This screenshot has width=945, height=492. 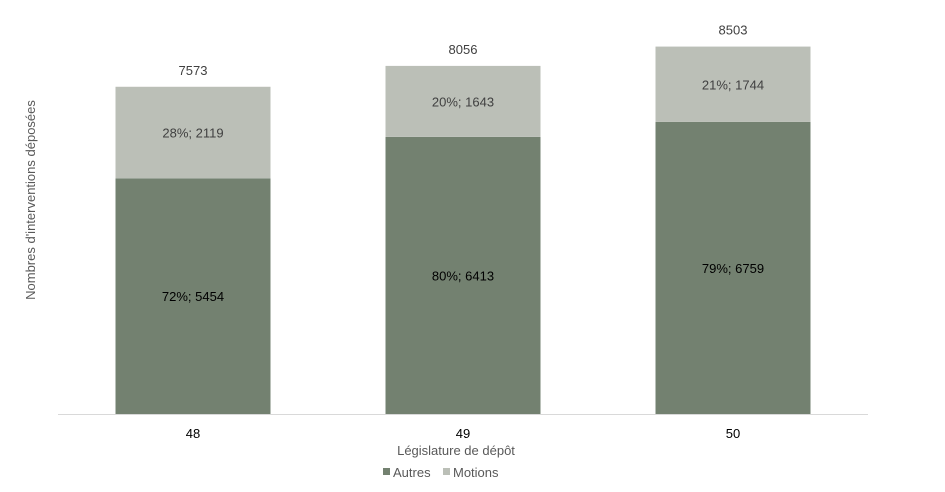 What do you see at coordinates (476, 472) in the screenshot?
I see `legend-label-motions: Motions` at bounding box center [476, 472].